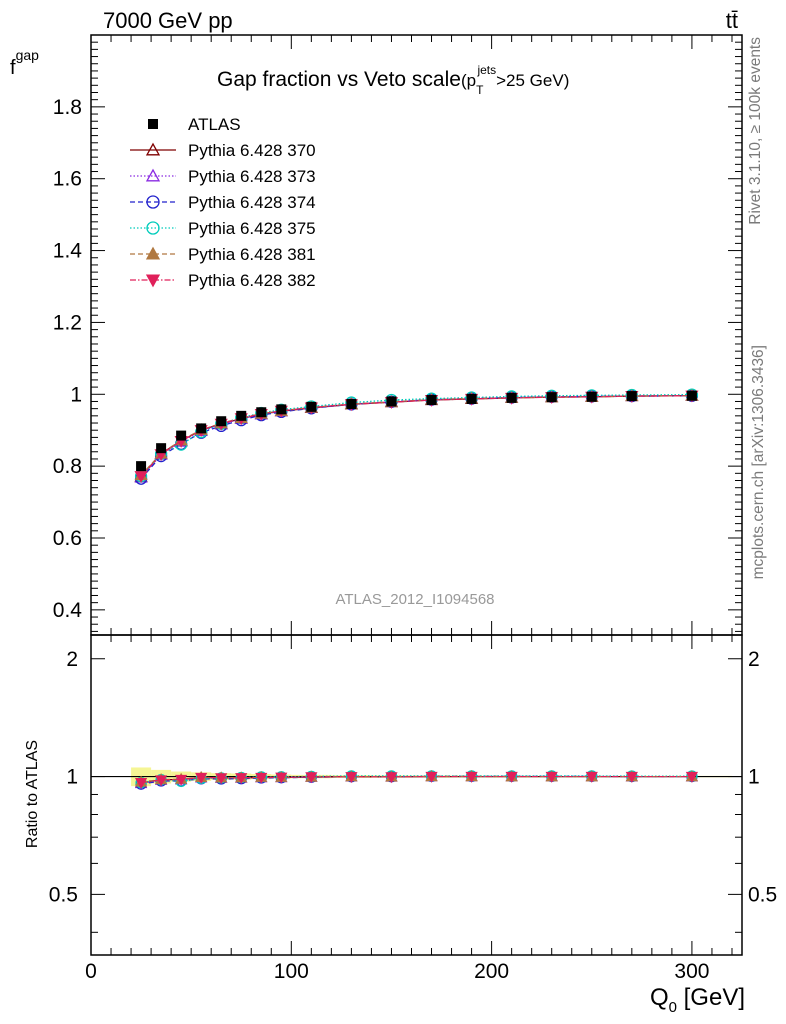  What do you see at coordinates (755, 131) in the screenshot?
I see `side-label-rivet: Rivet 3.1.10, ≥ 100k events` at bounding box center [755, 131].